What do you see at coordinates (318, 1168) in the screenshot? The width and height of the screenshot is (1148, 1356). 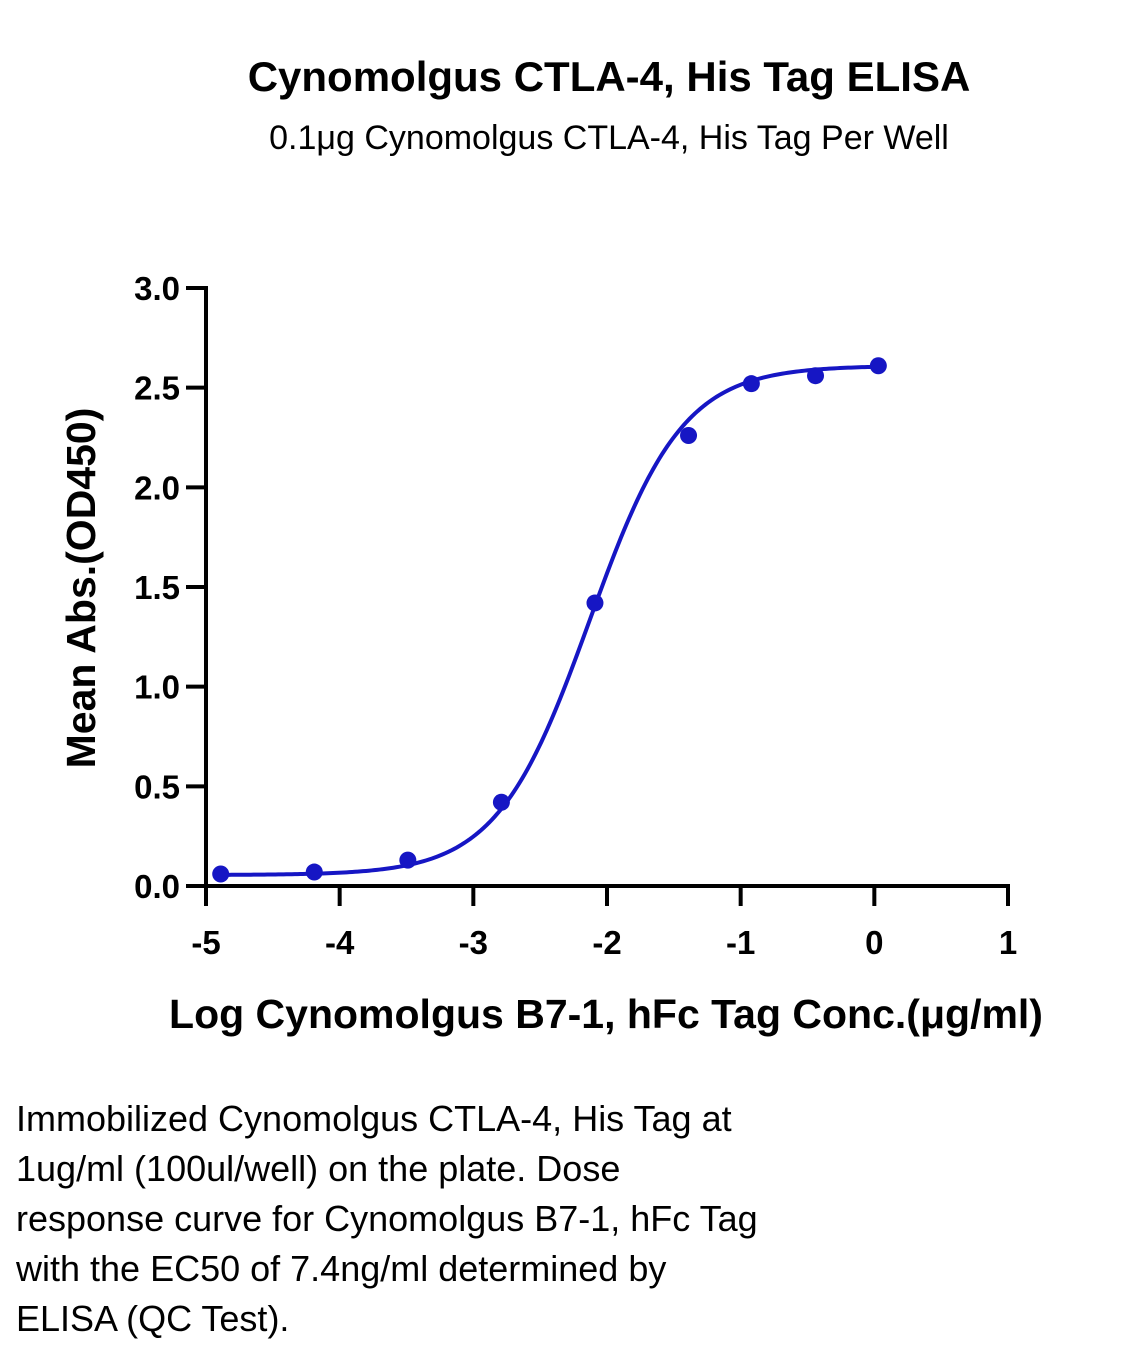 I see `caption-line: 1ug/ml (100ul/well) on the plate. Dose` at bounding box center [318, 1168].